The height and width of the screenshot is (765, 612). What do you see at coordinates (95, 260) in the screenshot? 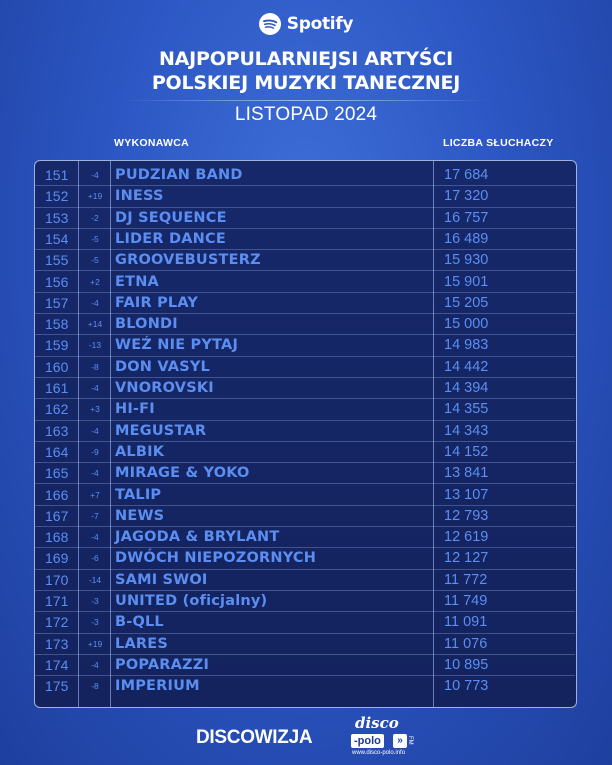
I see `change-cell: -5` at bounding box center [95, 260].